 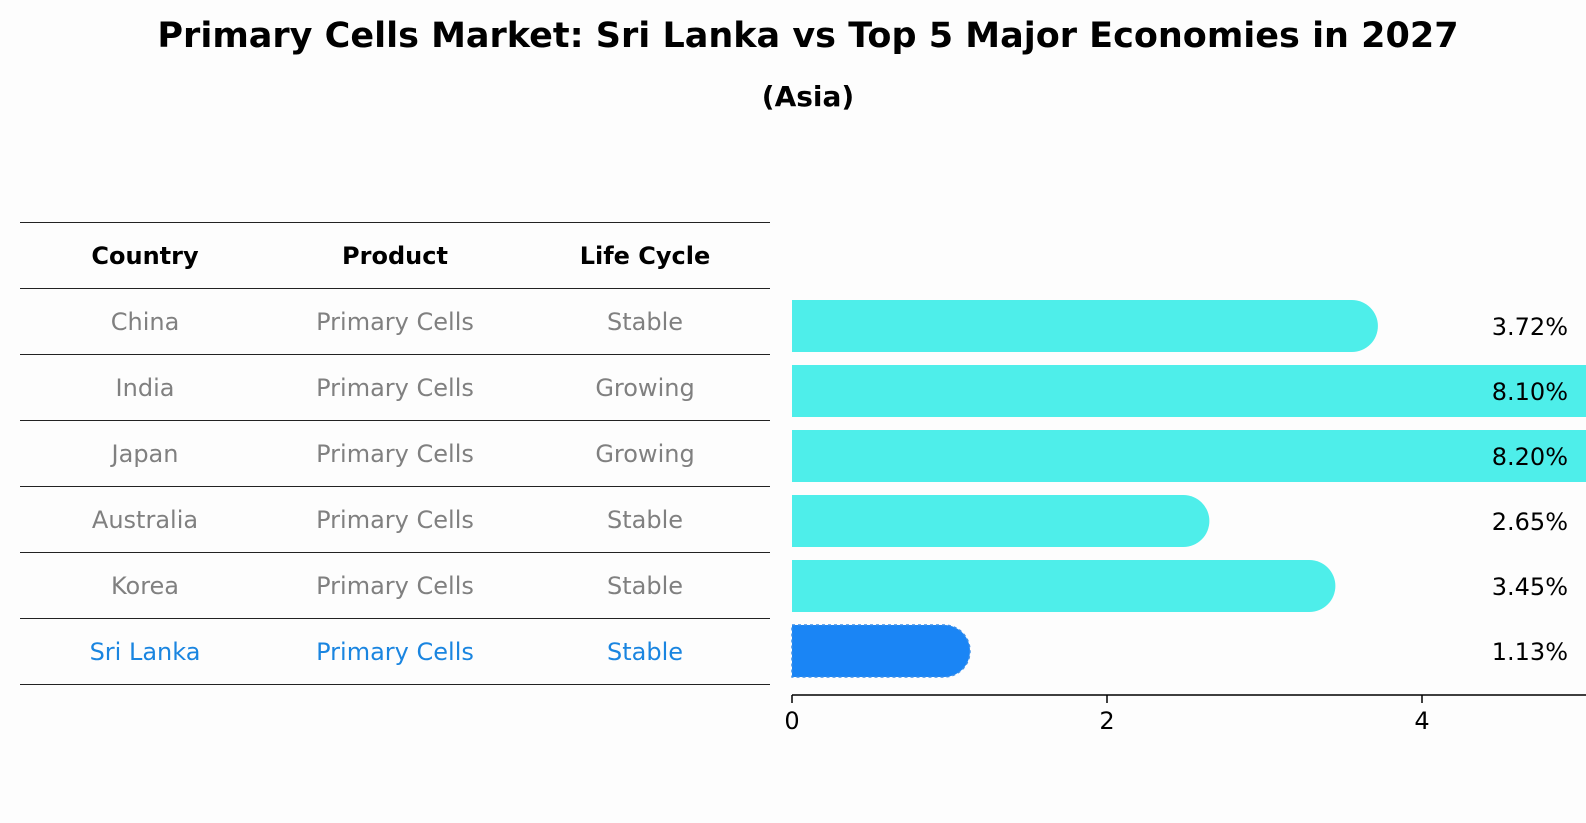 What do you see at coordinates (1530, 457) in the screenshot?
I see `bar-value-label: 8.20%` at bounding box center [1530, 457].